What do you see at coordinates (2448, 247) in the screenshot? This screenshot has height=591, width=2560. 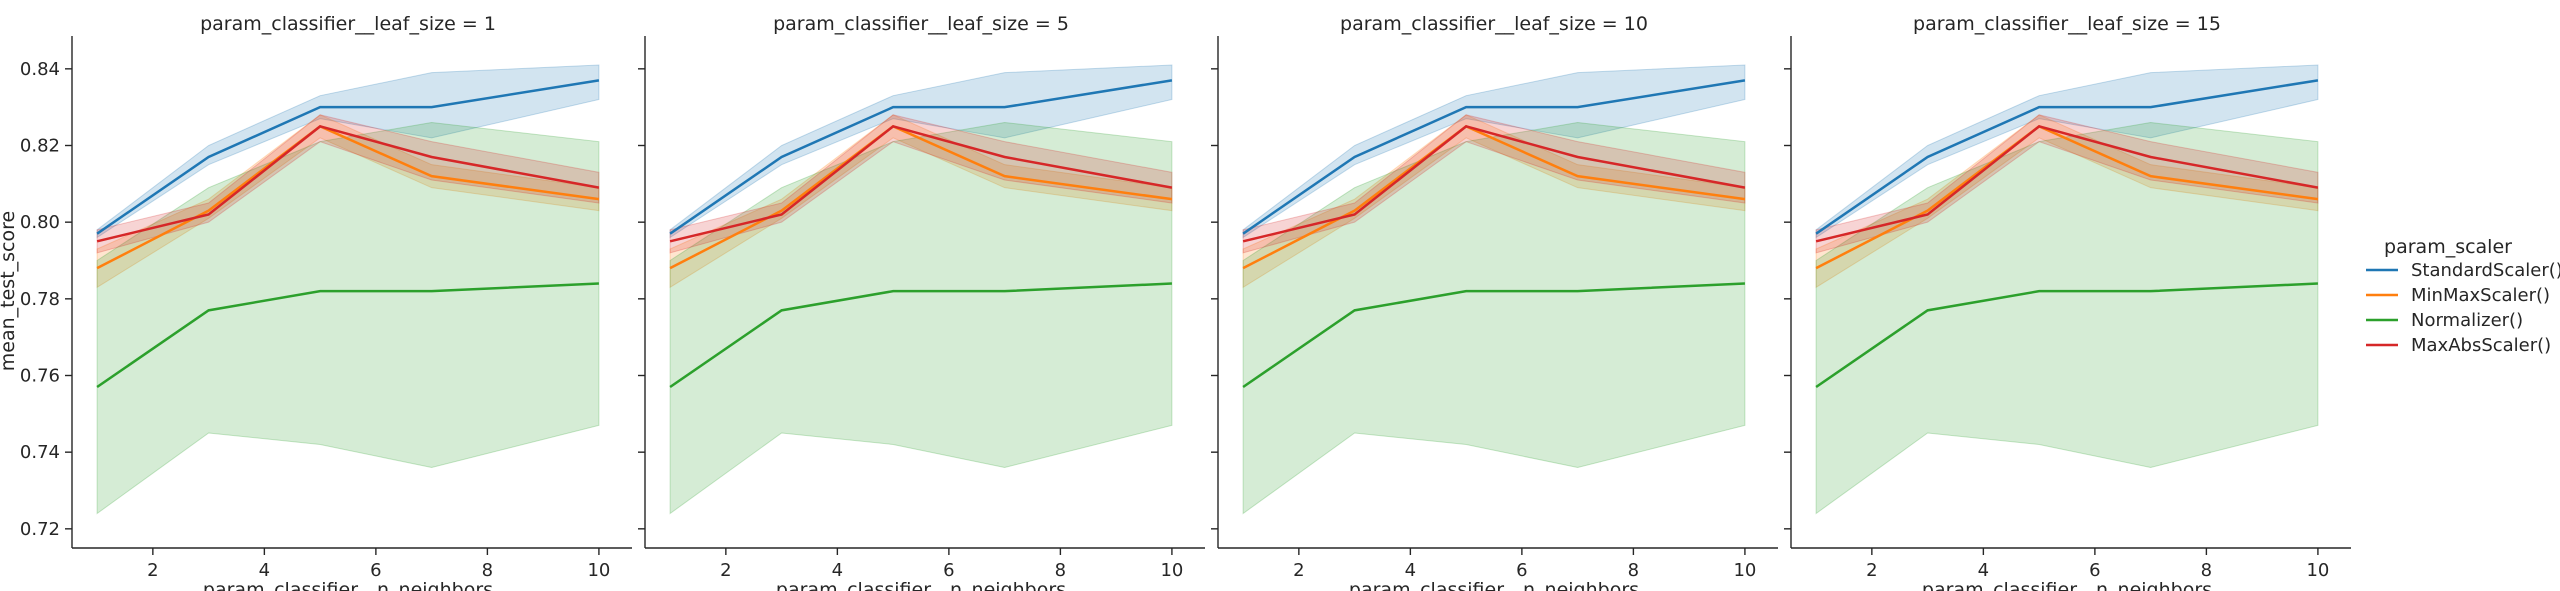 I see `legend-title: param_scaler` at bounding box center [2448, 247].